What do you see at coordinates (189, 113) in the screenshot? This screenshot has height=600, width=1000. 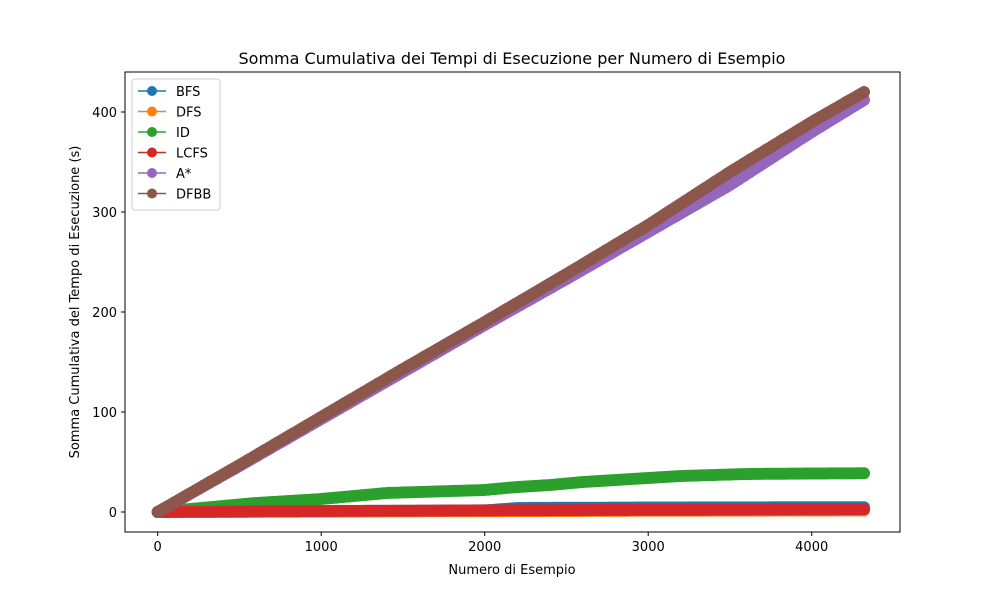 I see `legend-label: DFS` at bounding box center [189, 113].